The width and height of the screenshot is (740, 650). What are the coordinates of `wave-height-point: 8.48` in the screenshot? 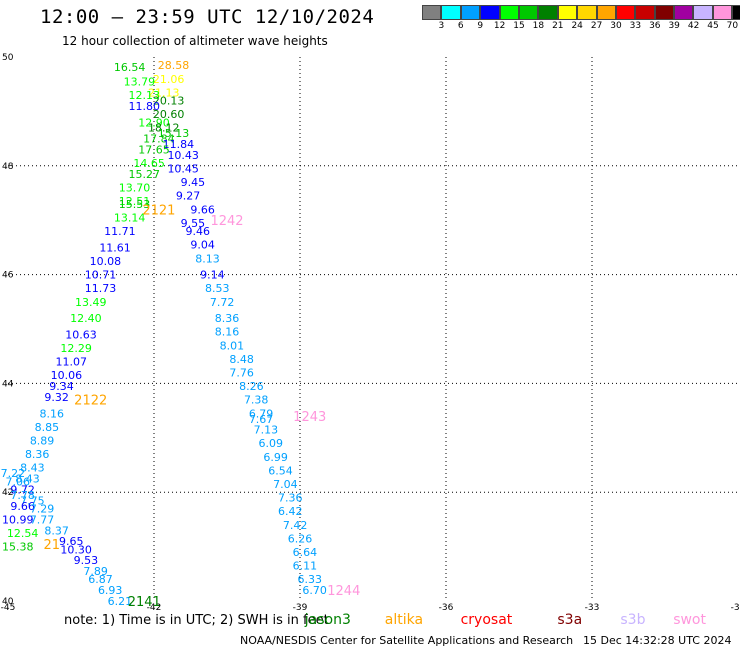 It's located at (241, 359).